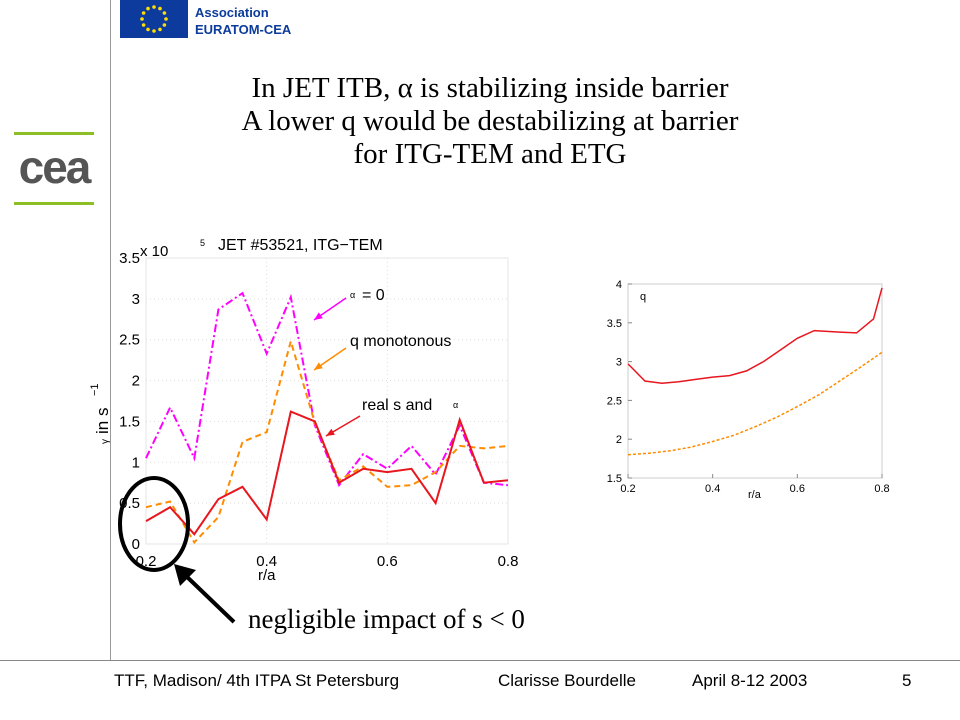 This screenshot has height=720, width=960. I want to click on cea-logo-text: cea, so click(55, 167).